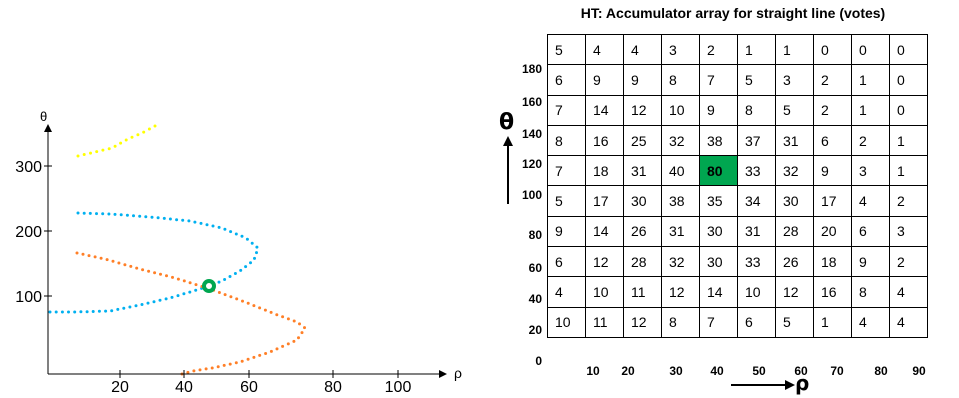 This screenshot has width=959, height=398. Describe the element at coordinates (120, 387) in the screenshot. I see `x-tick-label: 20` at that location.